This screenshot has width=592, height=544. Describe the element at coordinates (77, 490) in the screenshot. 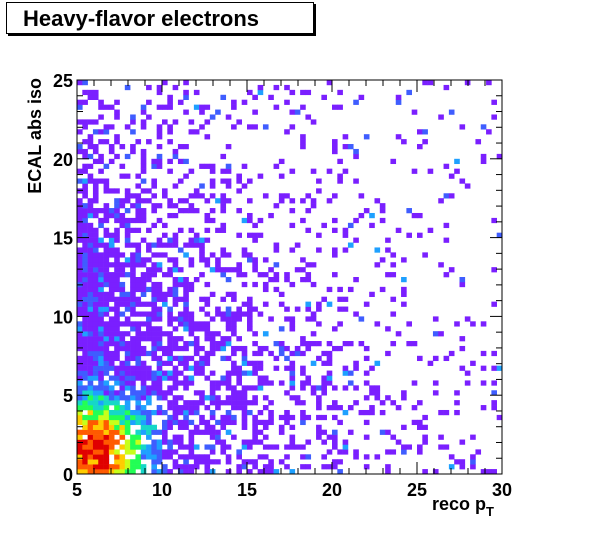

I see `x-tick-label: 5` at that location.